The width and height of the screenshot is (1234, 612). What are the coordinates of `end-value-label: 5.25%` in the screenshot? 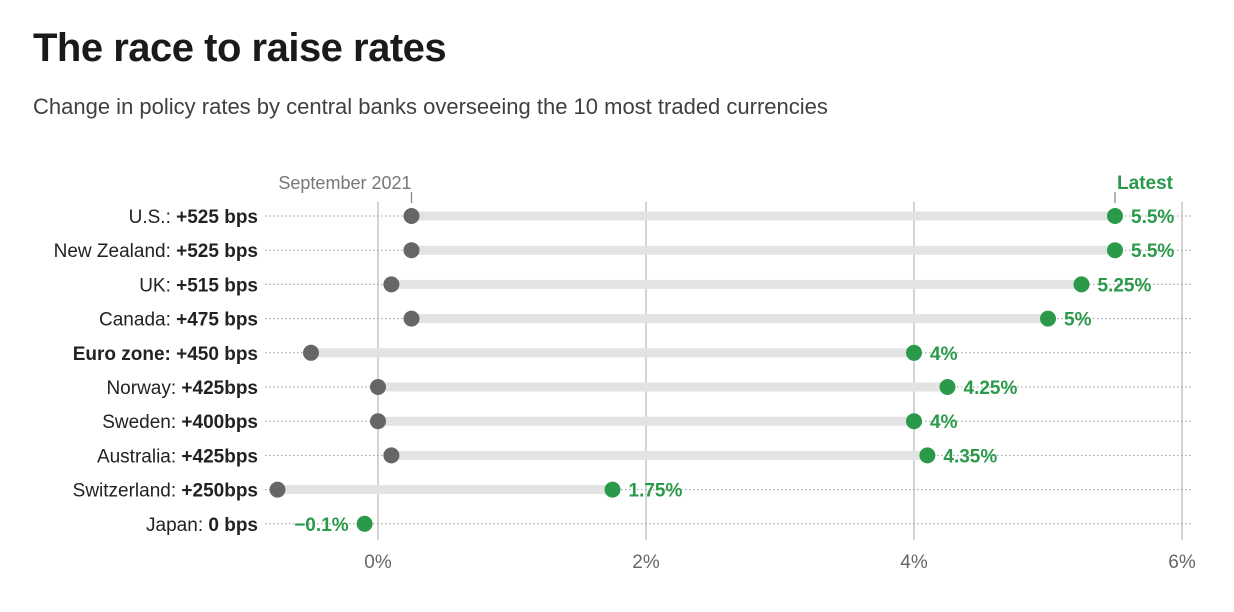 It's located at (1125, 285).